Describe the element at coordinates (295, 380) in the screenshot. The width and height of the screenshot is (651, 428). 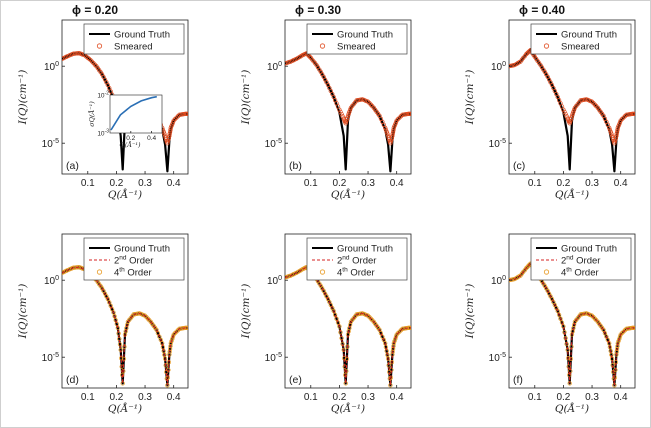
I see `panel-label: (e)` at that location.